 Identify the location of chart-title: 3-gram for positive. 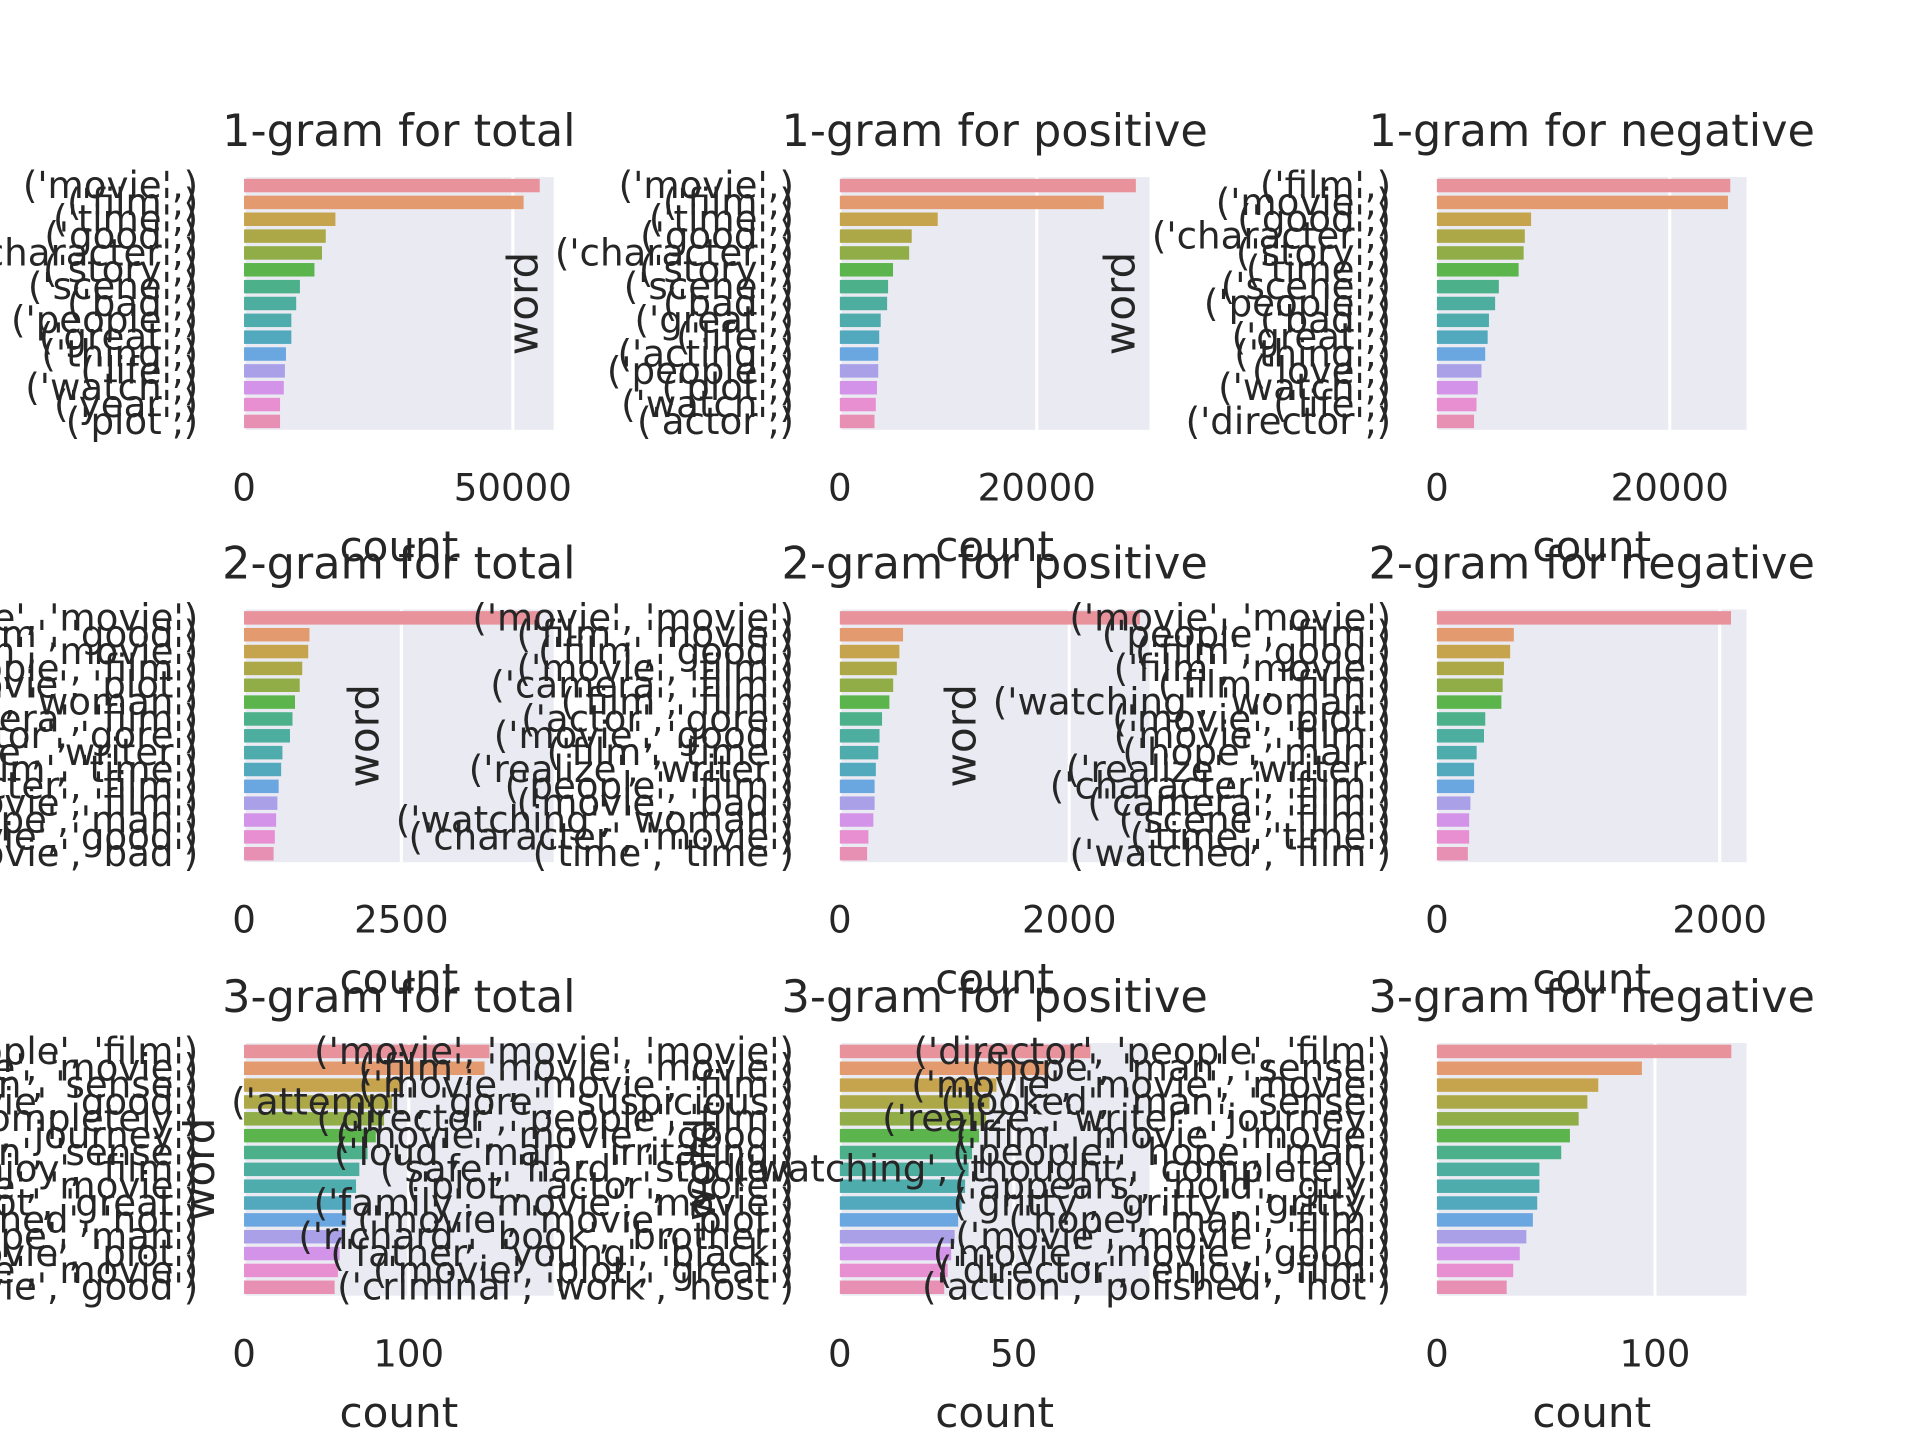
(995, 997).